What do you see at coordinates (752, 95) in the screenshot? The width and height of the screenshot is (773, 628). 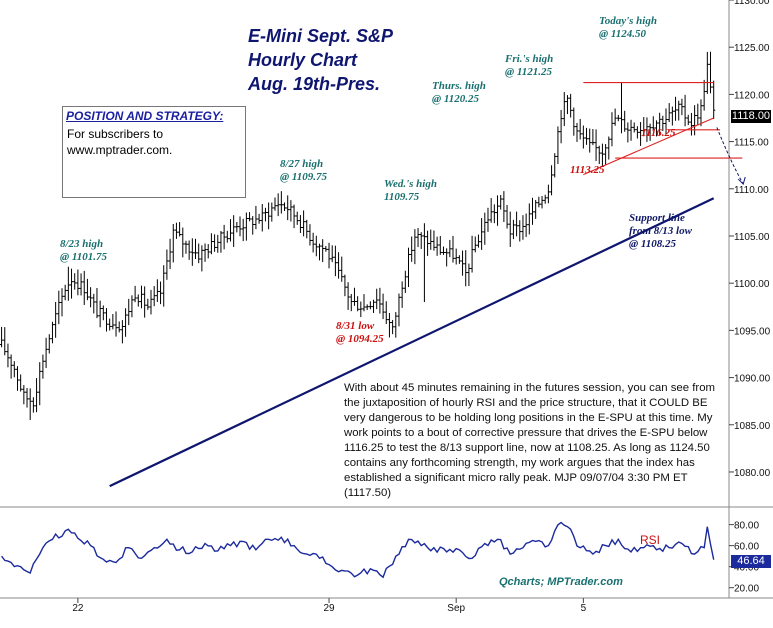 I see `price-axis-tick-label: 1120.00` at bounding box center [752, 95].